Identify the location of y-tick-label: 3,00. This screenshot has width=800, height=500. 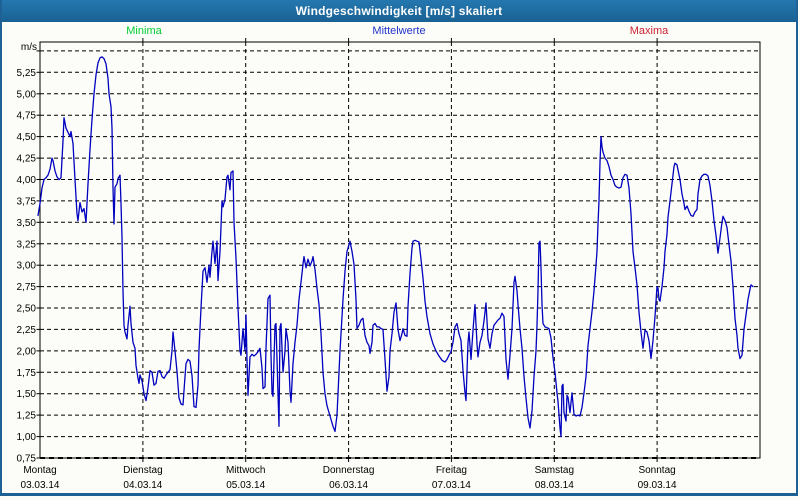
(27, 266).